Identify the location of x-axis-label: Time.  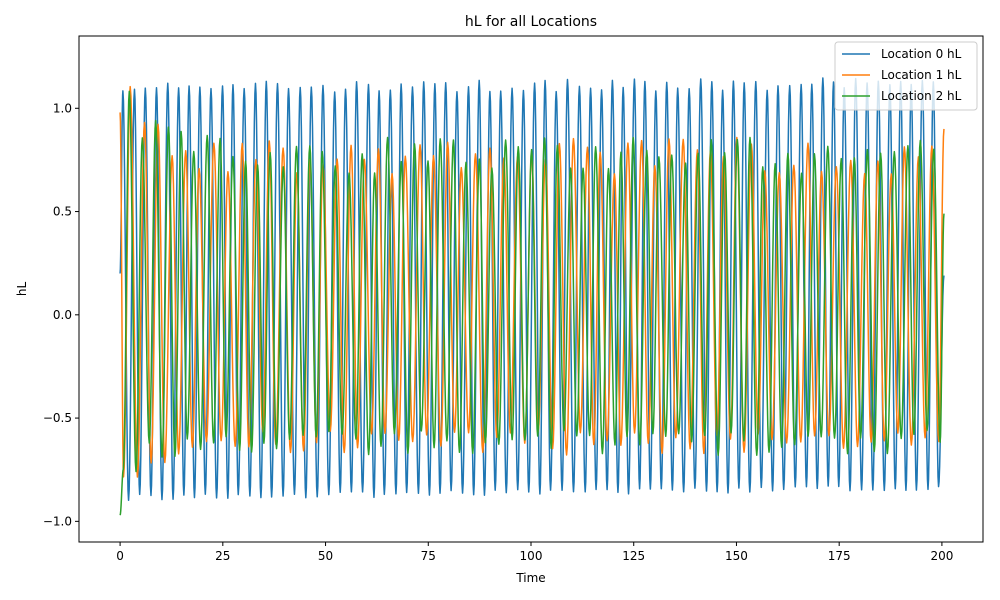
(530, 578).